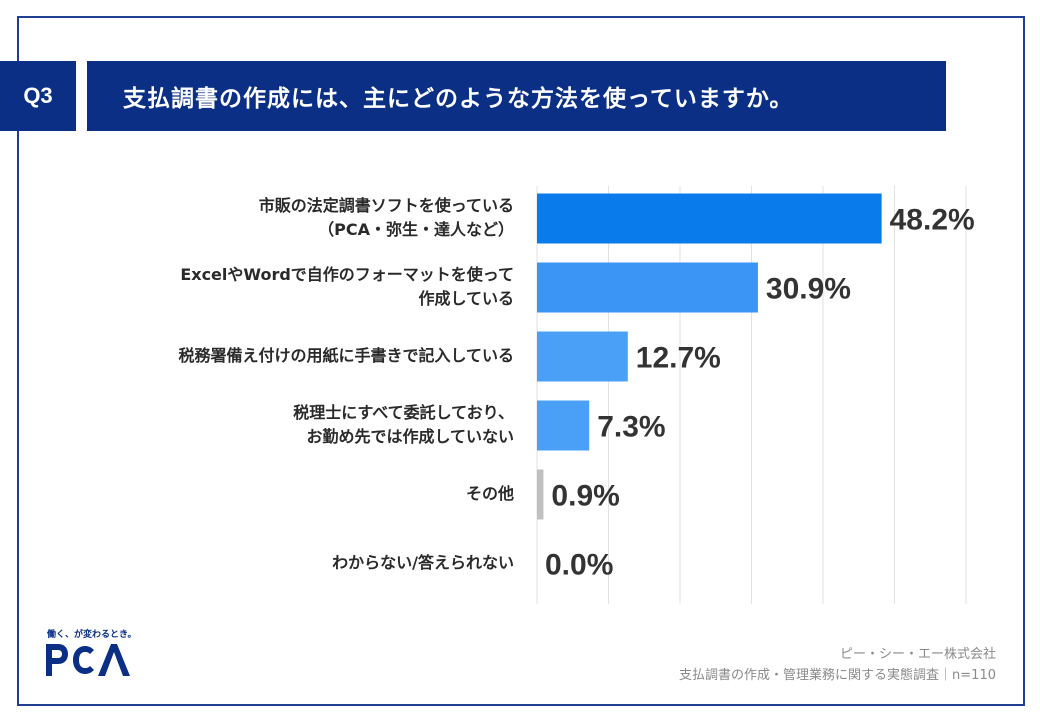 Image resolution: width=1040 pixels, height=720 pixels. I want to click on question-badge: Q3, so click(38, 96).